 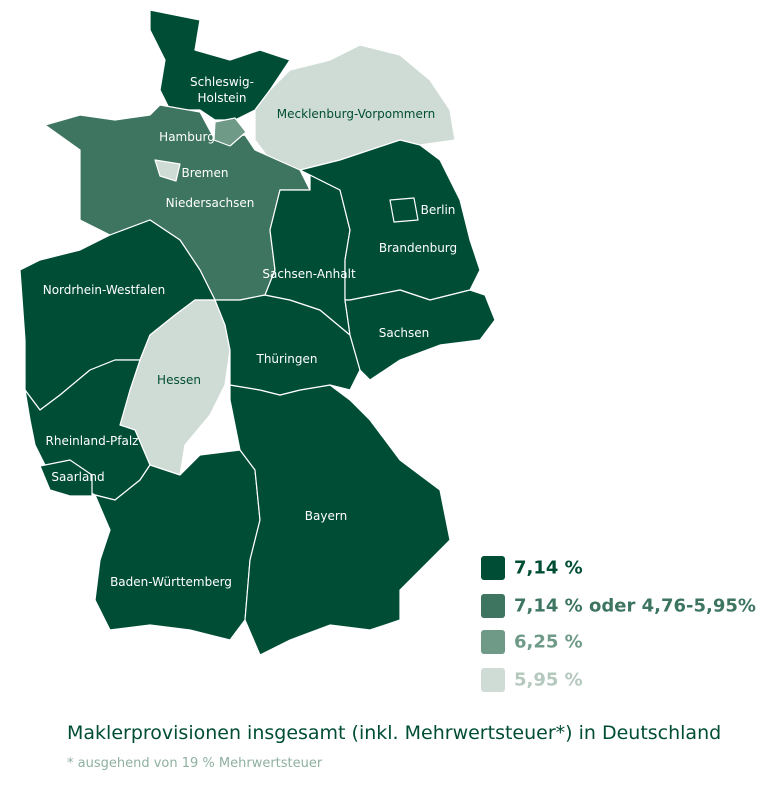 What do you see at coordinates (78, 477) in the screenshot?
I see `state-label: Saarland` at bounding box center [78, 477].